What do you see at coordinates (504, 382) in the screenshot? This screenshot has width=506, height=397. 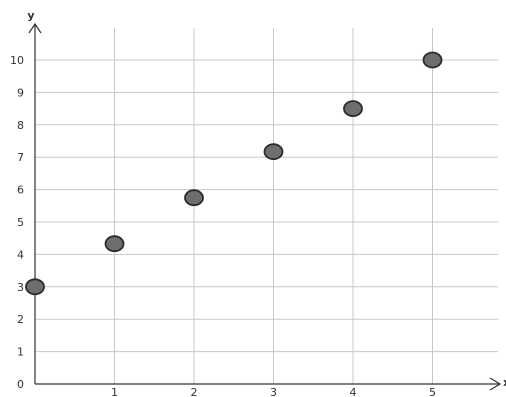 I see `x-axis-title: x` at bounding box center [504, 382].